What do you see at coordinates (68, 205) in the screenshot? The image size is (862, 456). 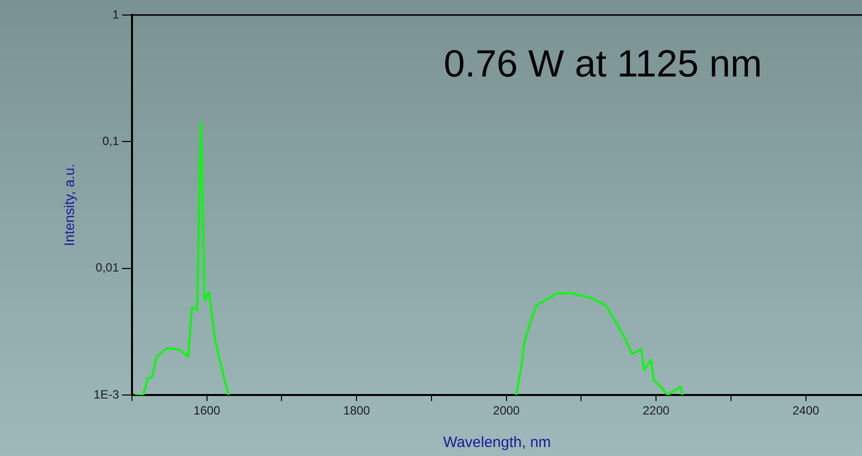 I see `y-axis-title: Intensity, a.u.` at bounding box center [68, 205].